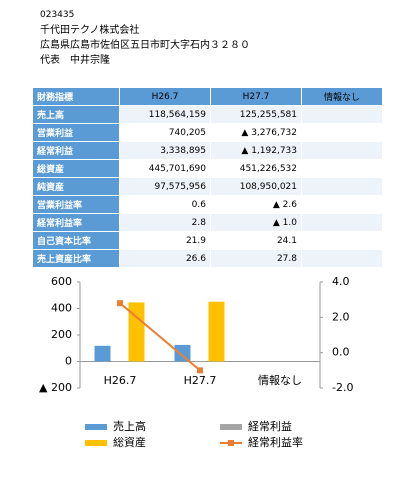 Image resolution: width=410 pixels, height=480 pixels. I want to click on y2-tick-label: 0.0, so click(341, 352).